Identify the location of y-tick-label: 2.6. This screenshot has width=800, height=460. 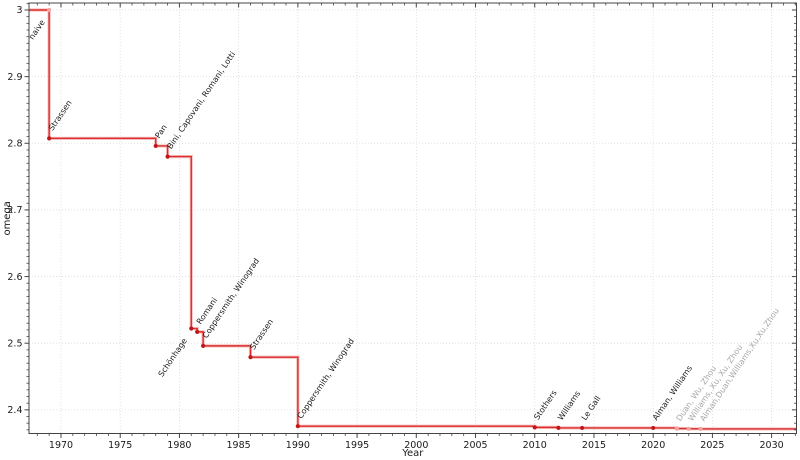
(14, 277).